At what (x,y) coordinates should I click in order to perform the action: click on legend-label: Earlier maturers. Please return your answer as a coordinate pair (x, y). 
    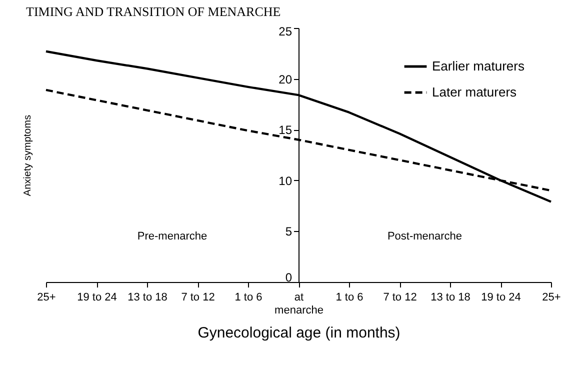
    Looking at the image, I should click on (478, 66).